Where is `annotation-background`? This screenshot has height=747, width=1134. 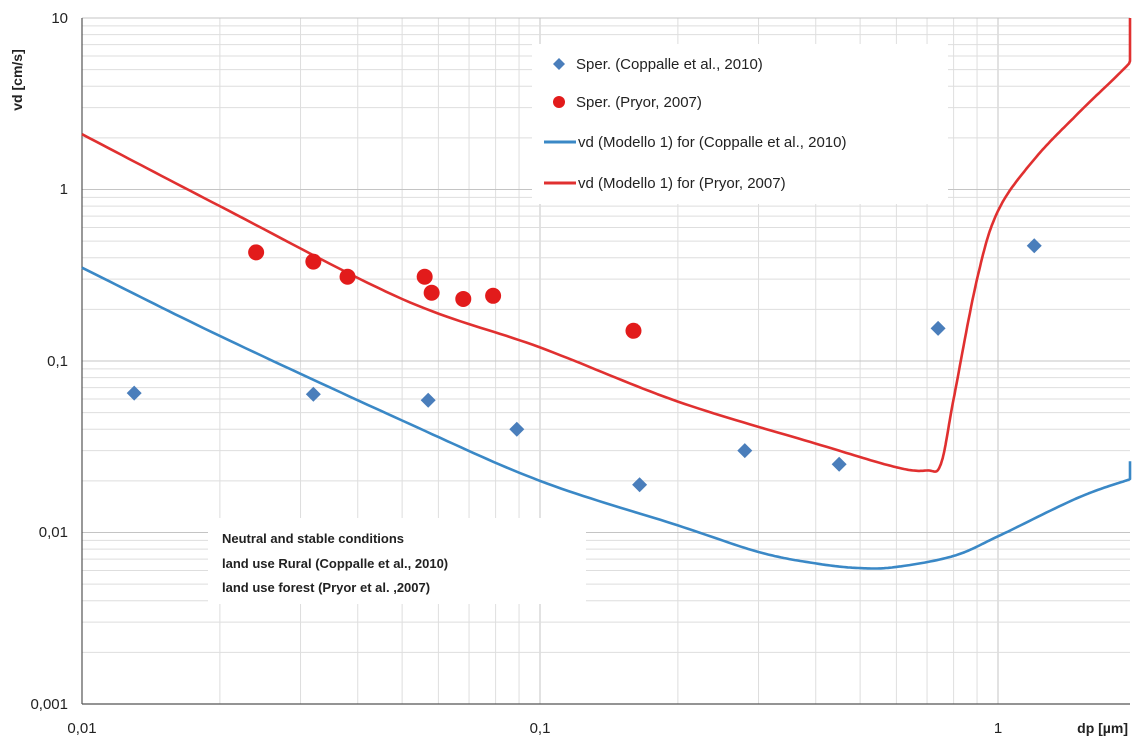 annotation-background is located at coordinates (397, 561).